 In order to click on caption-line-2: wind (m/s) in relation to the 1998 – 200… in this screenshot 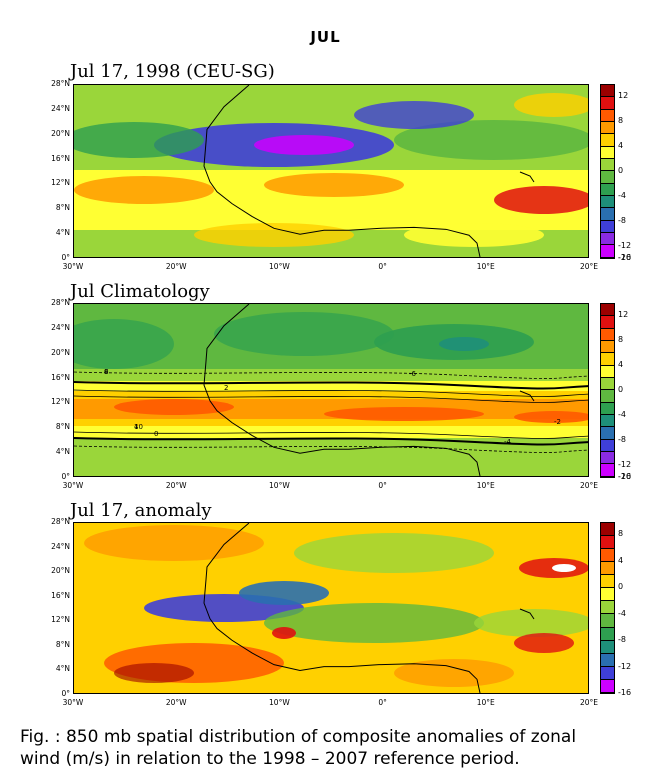, I will do `click(270, 759)`.